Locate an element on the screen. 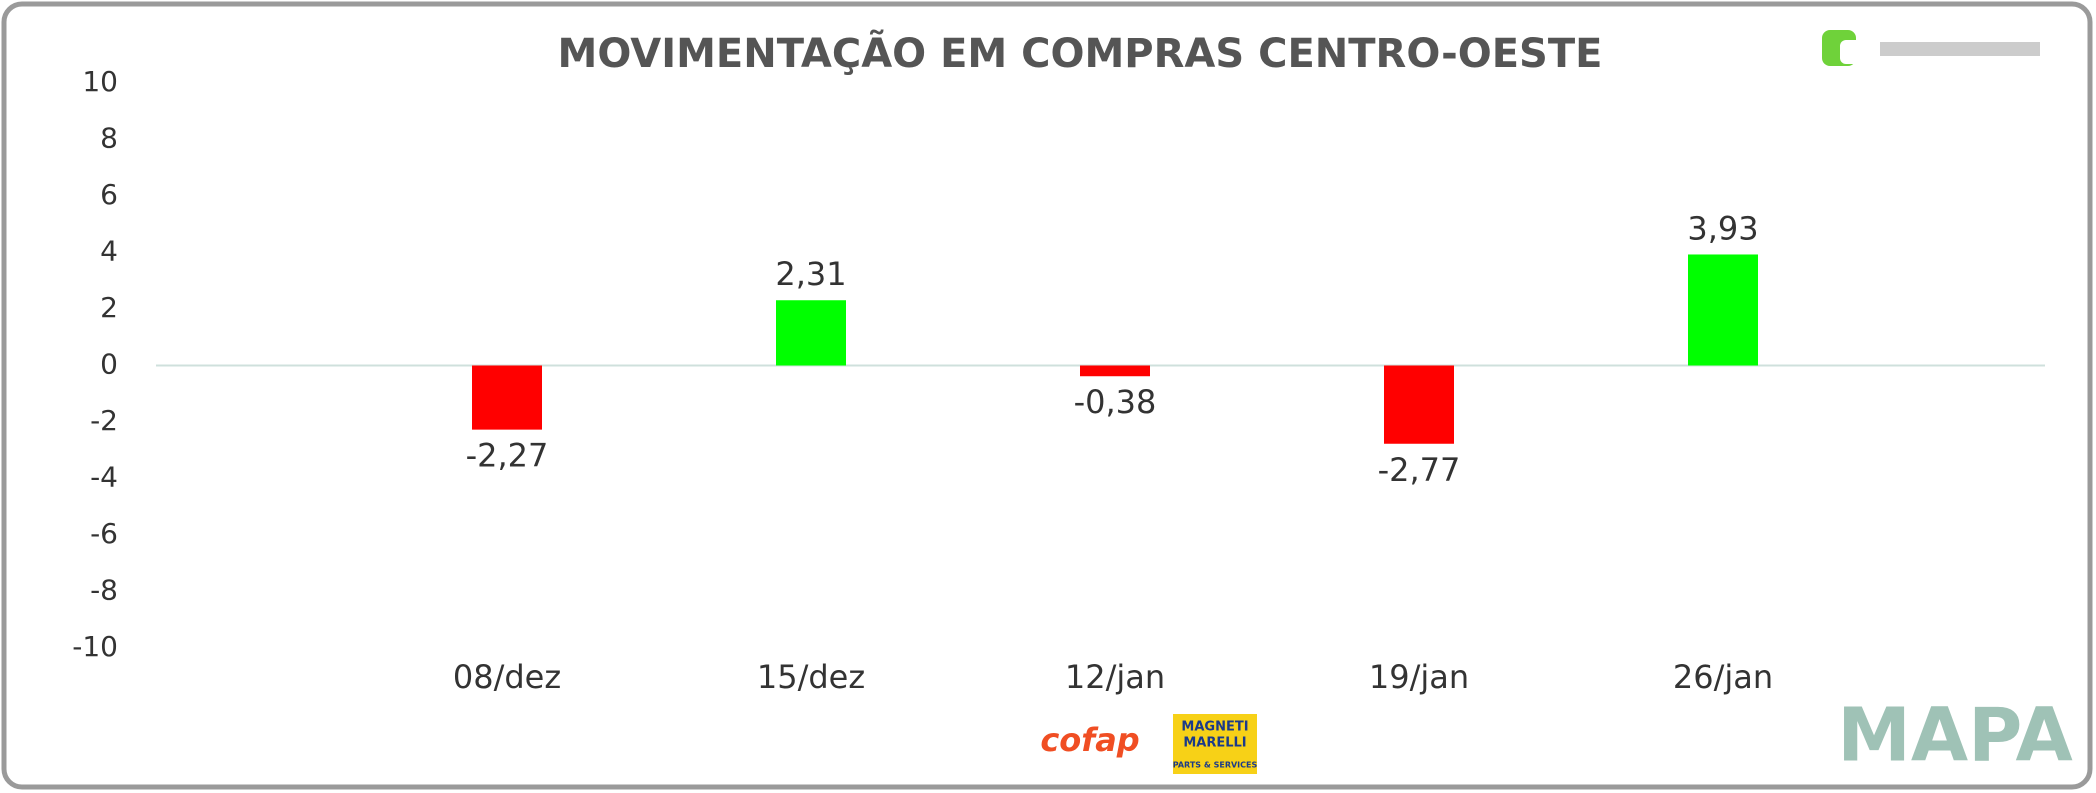 The width and height of the screenshot is (2096, 793). value-label: -2,27 is located at coordinates (507, 456).